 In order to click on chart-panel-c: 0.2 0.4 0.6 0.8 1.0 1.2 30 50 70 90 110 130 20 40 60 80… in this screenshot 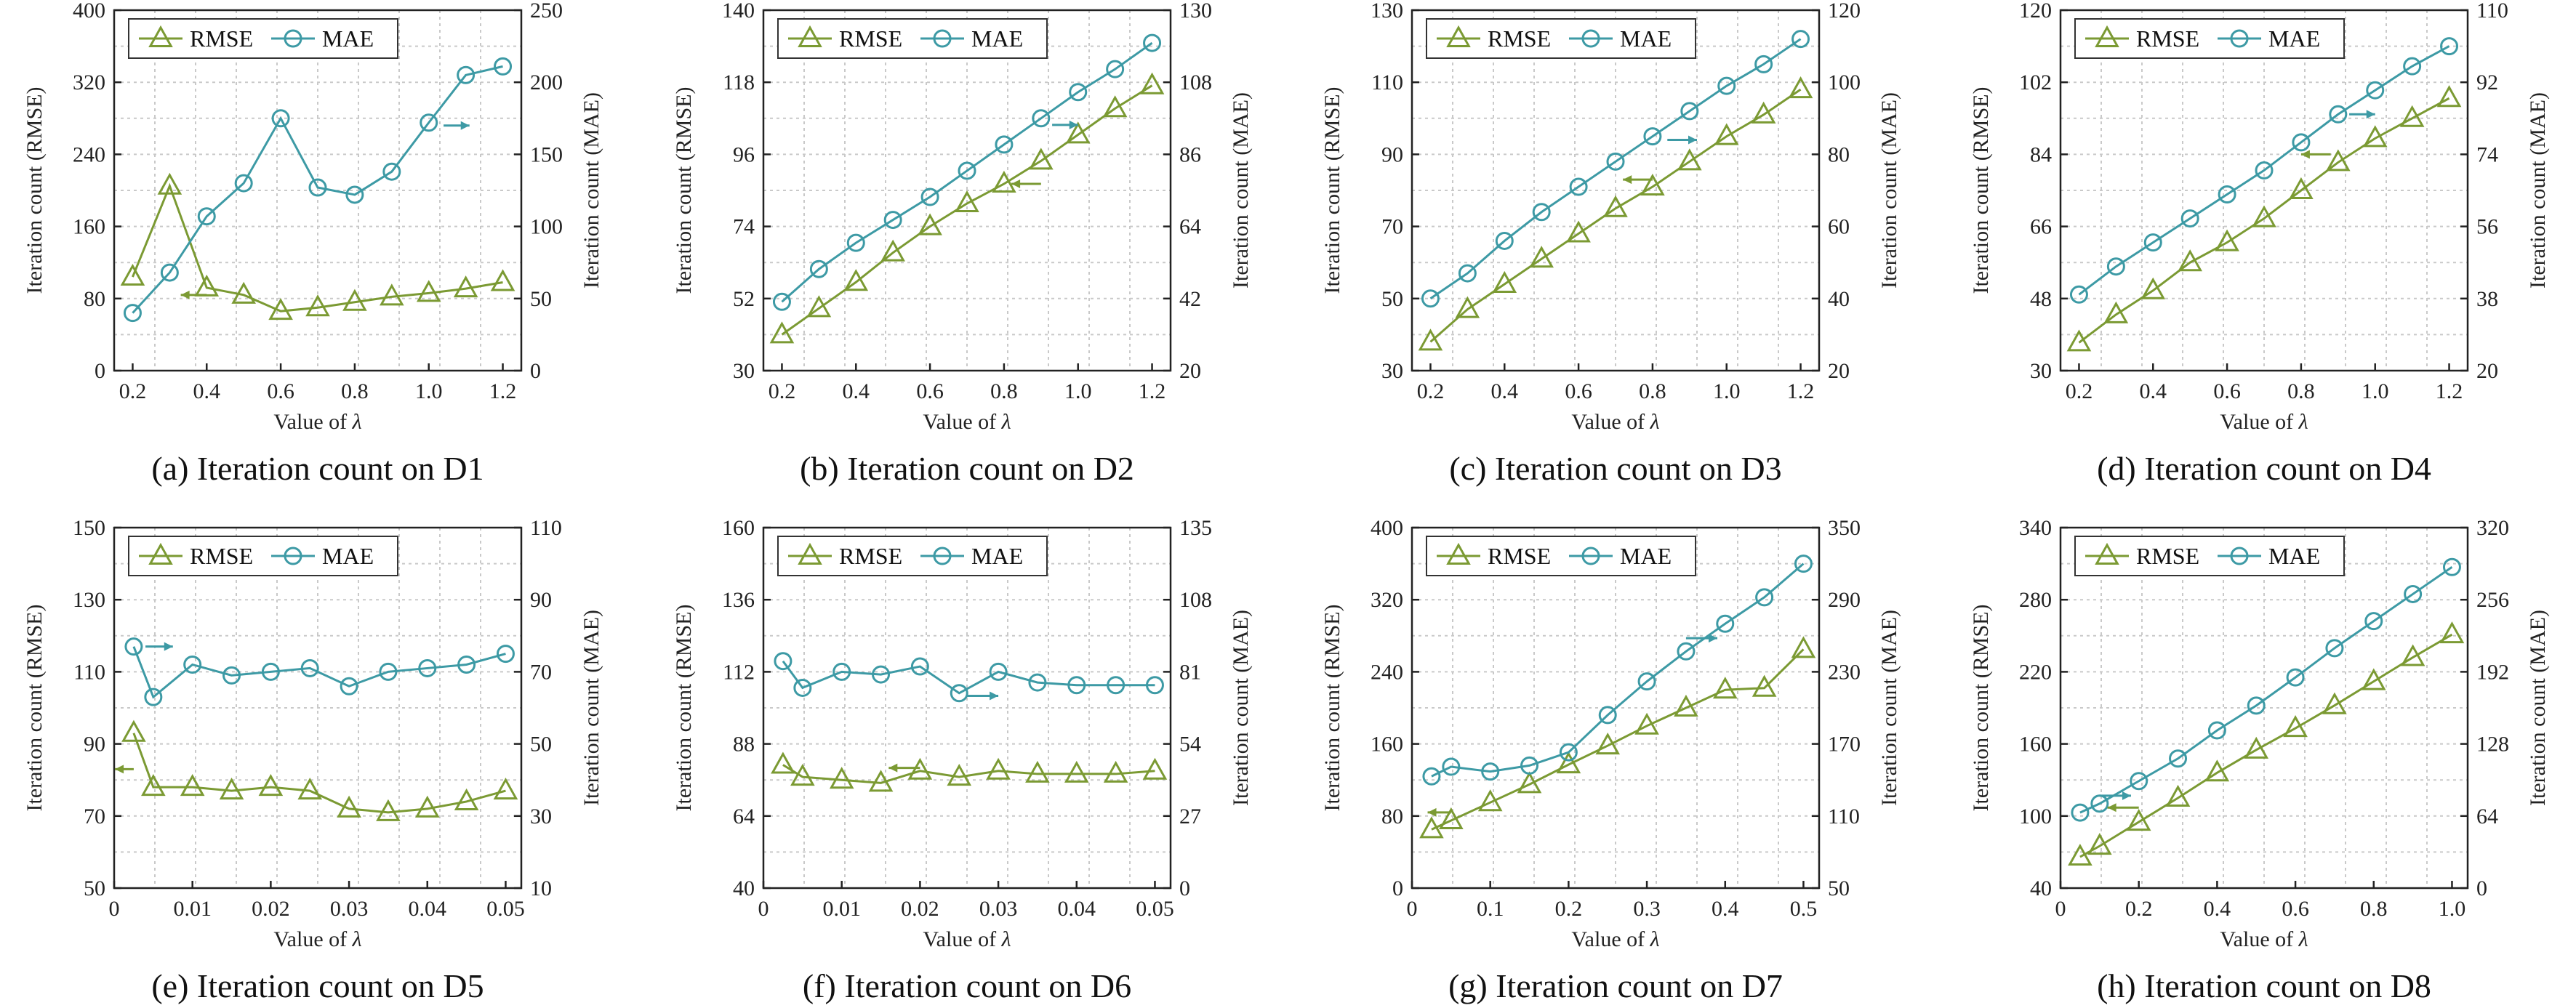, I will do `click(1610, 243)`.